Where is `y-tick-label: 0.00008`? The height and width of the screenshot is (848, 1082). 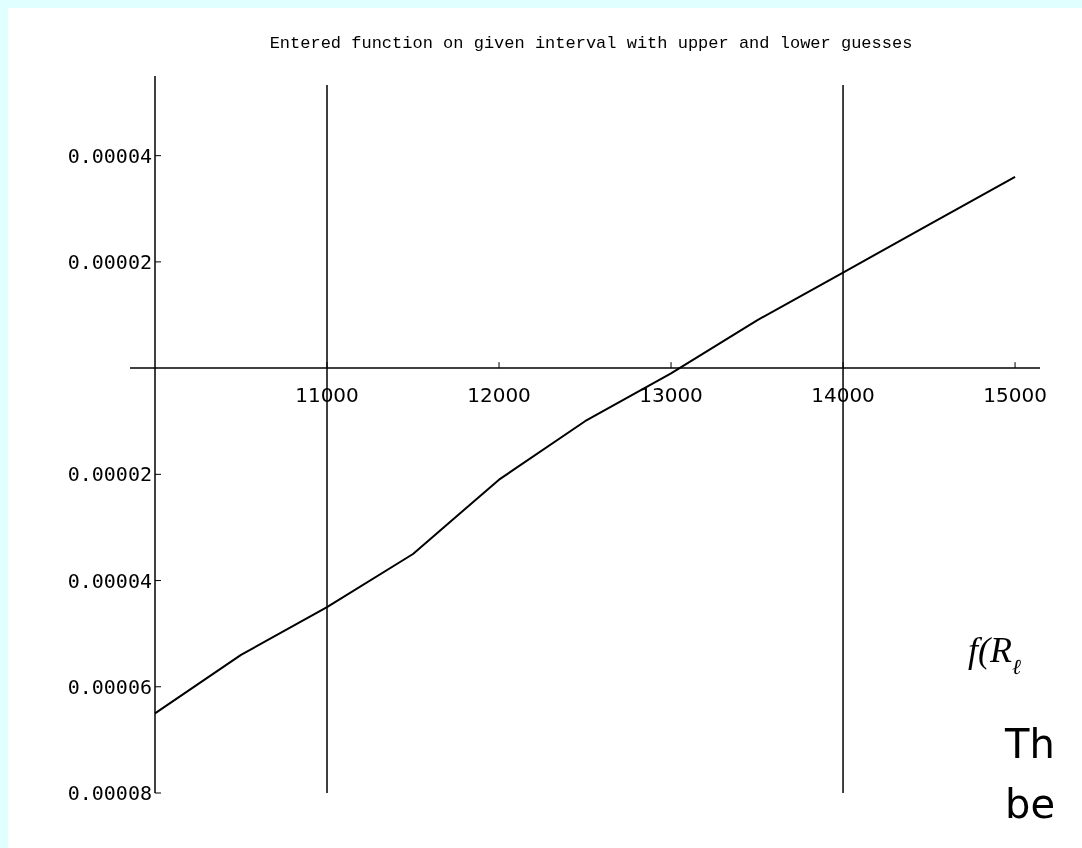 y-tick-label: 0.00008 is located at coordinates (109, 793).